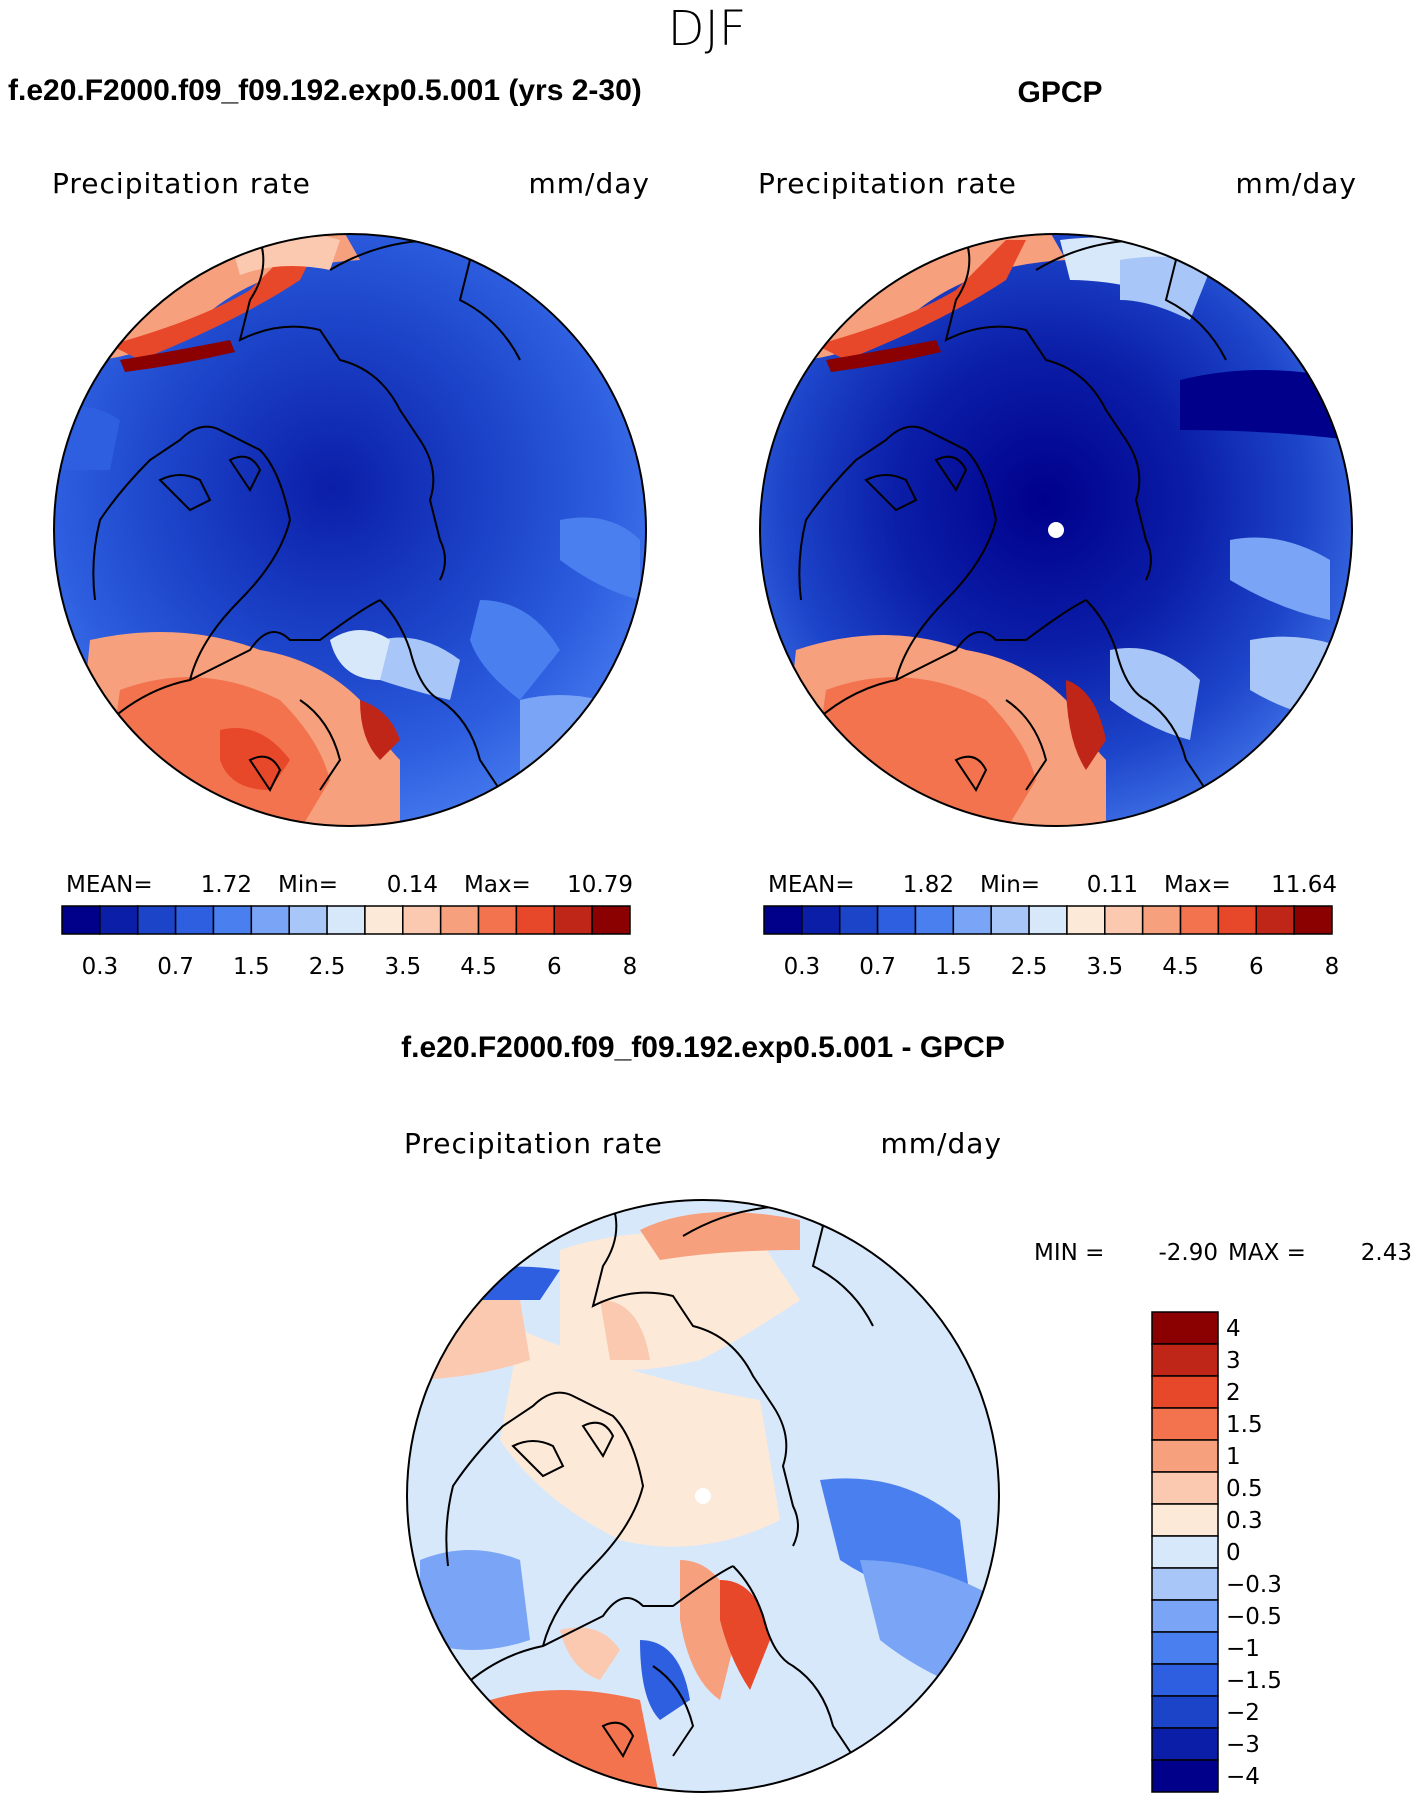 This screenshot has width=1415, height=1800. What do you see at coordinates (877, 967) in the screenshot?
I see `colorbar-obs-tick-label: 0.7` at bounding box center [877, 967].